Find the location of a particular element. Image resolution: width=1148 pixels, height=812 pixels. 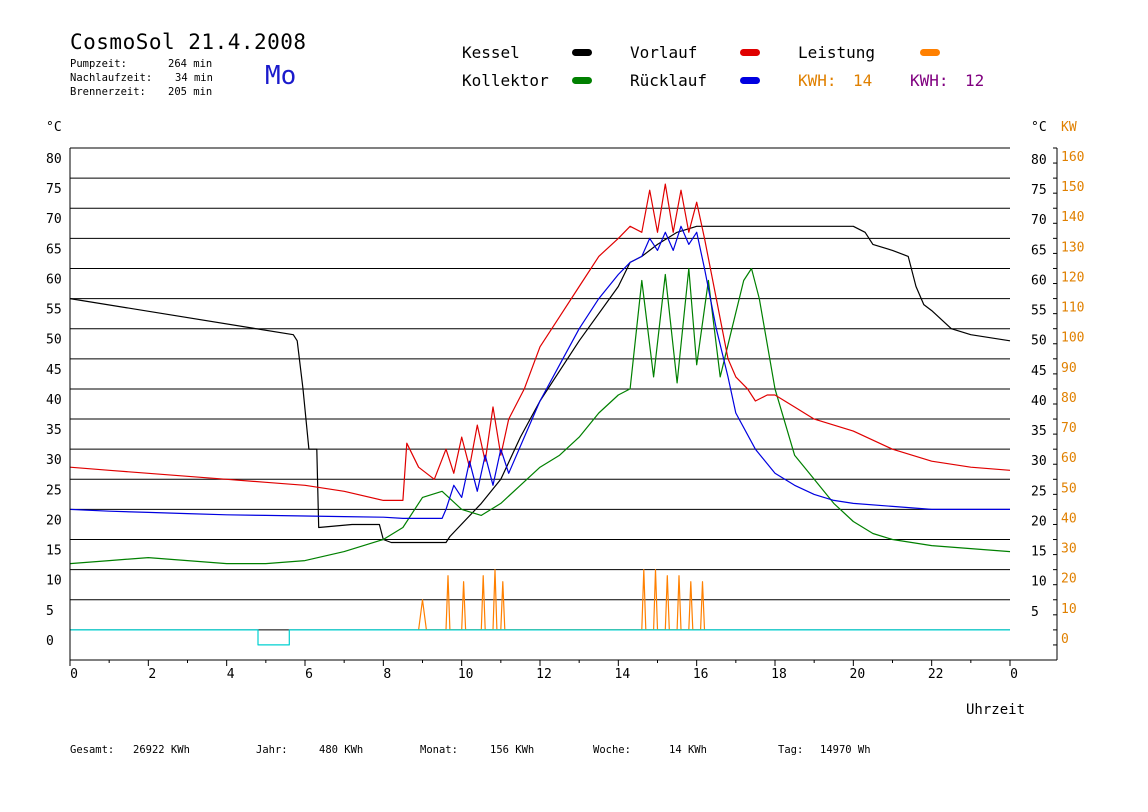

chart-title: CosmoSol 21.4.2008 is located at coordinates (188, 42).